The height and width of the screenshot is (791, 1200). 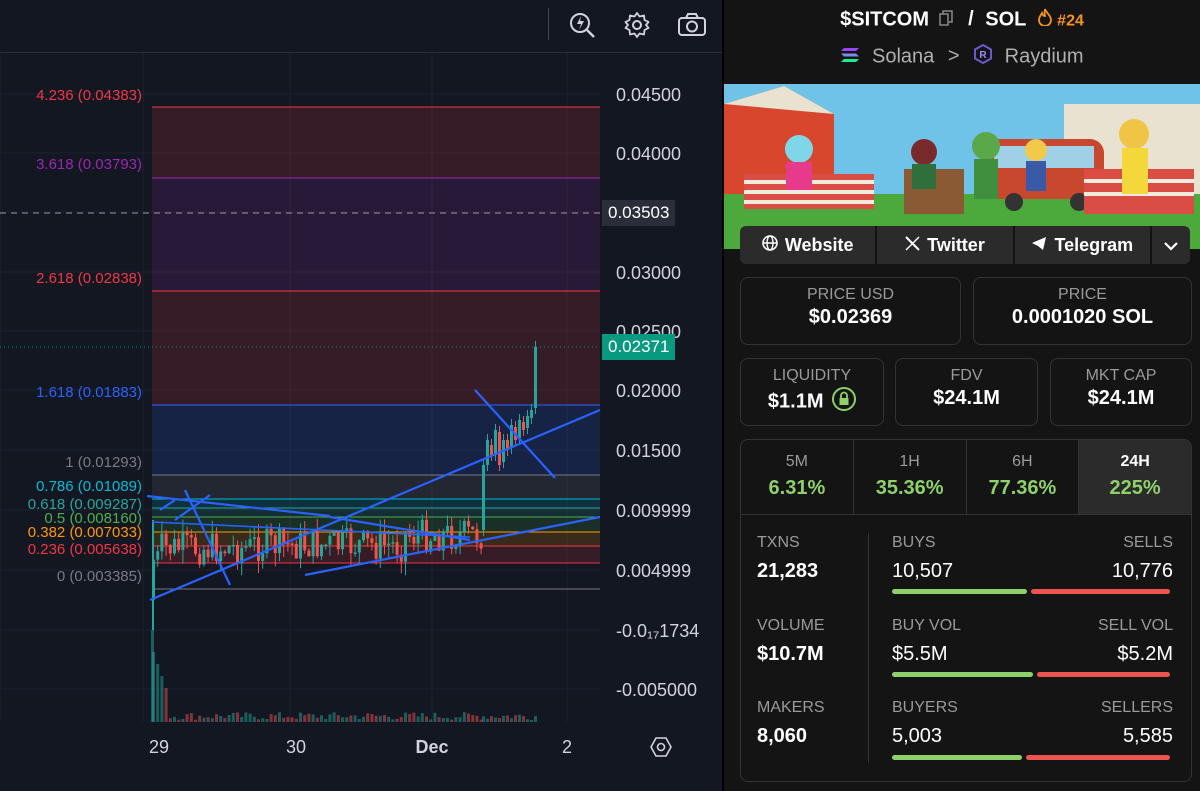 I want to click on sellers-label: SELLERS, so click(x=1136, y=707).